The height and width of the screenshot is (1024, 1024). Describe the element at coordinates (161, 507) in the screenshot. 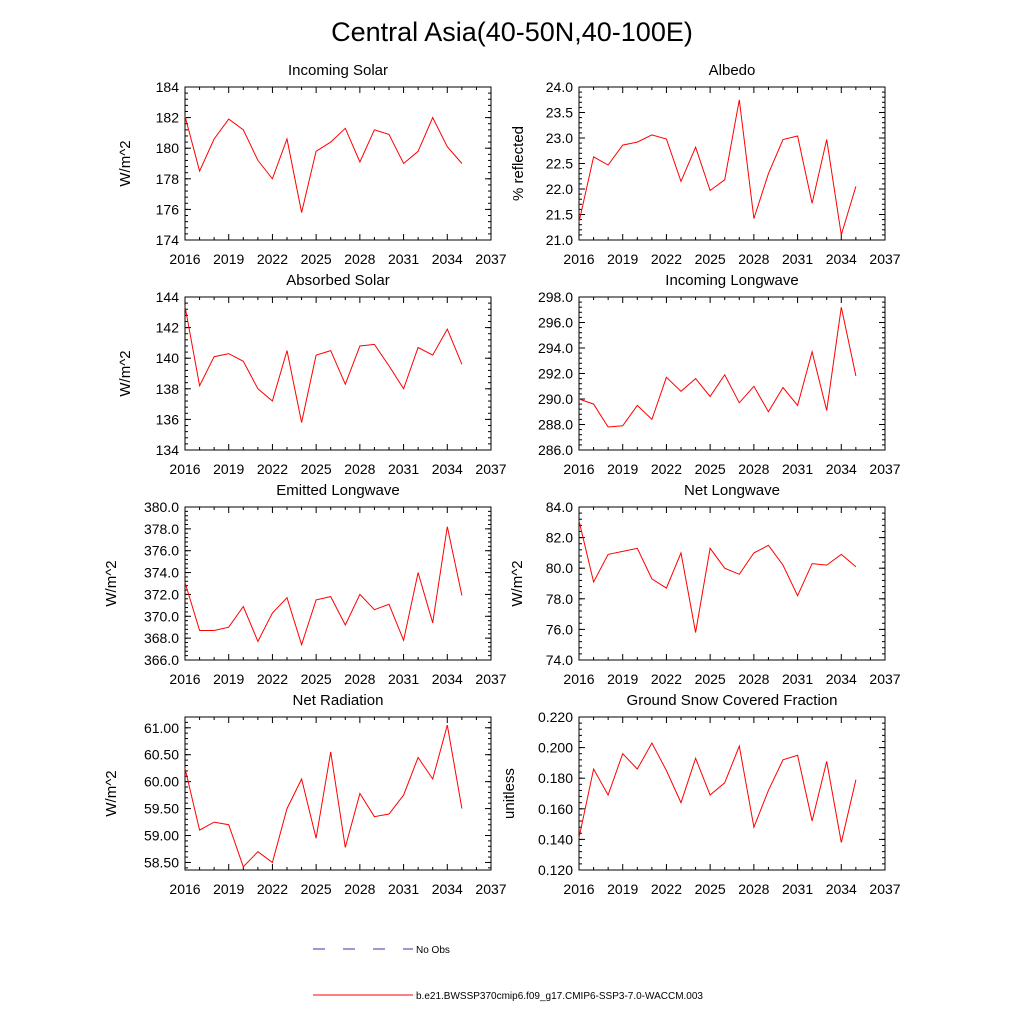

I see `y-tick-label: 380.0` at that location.